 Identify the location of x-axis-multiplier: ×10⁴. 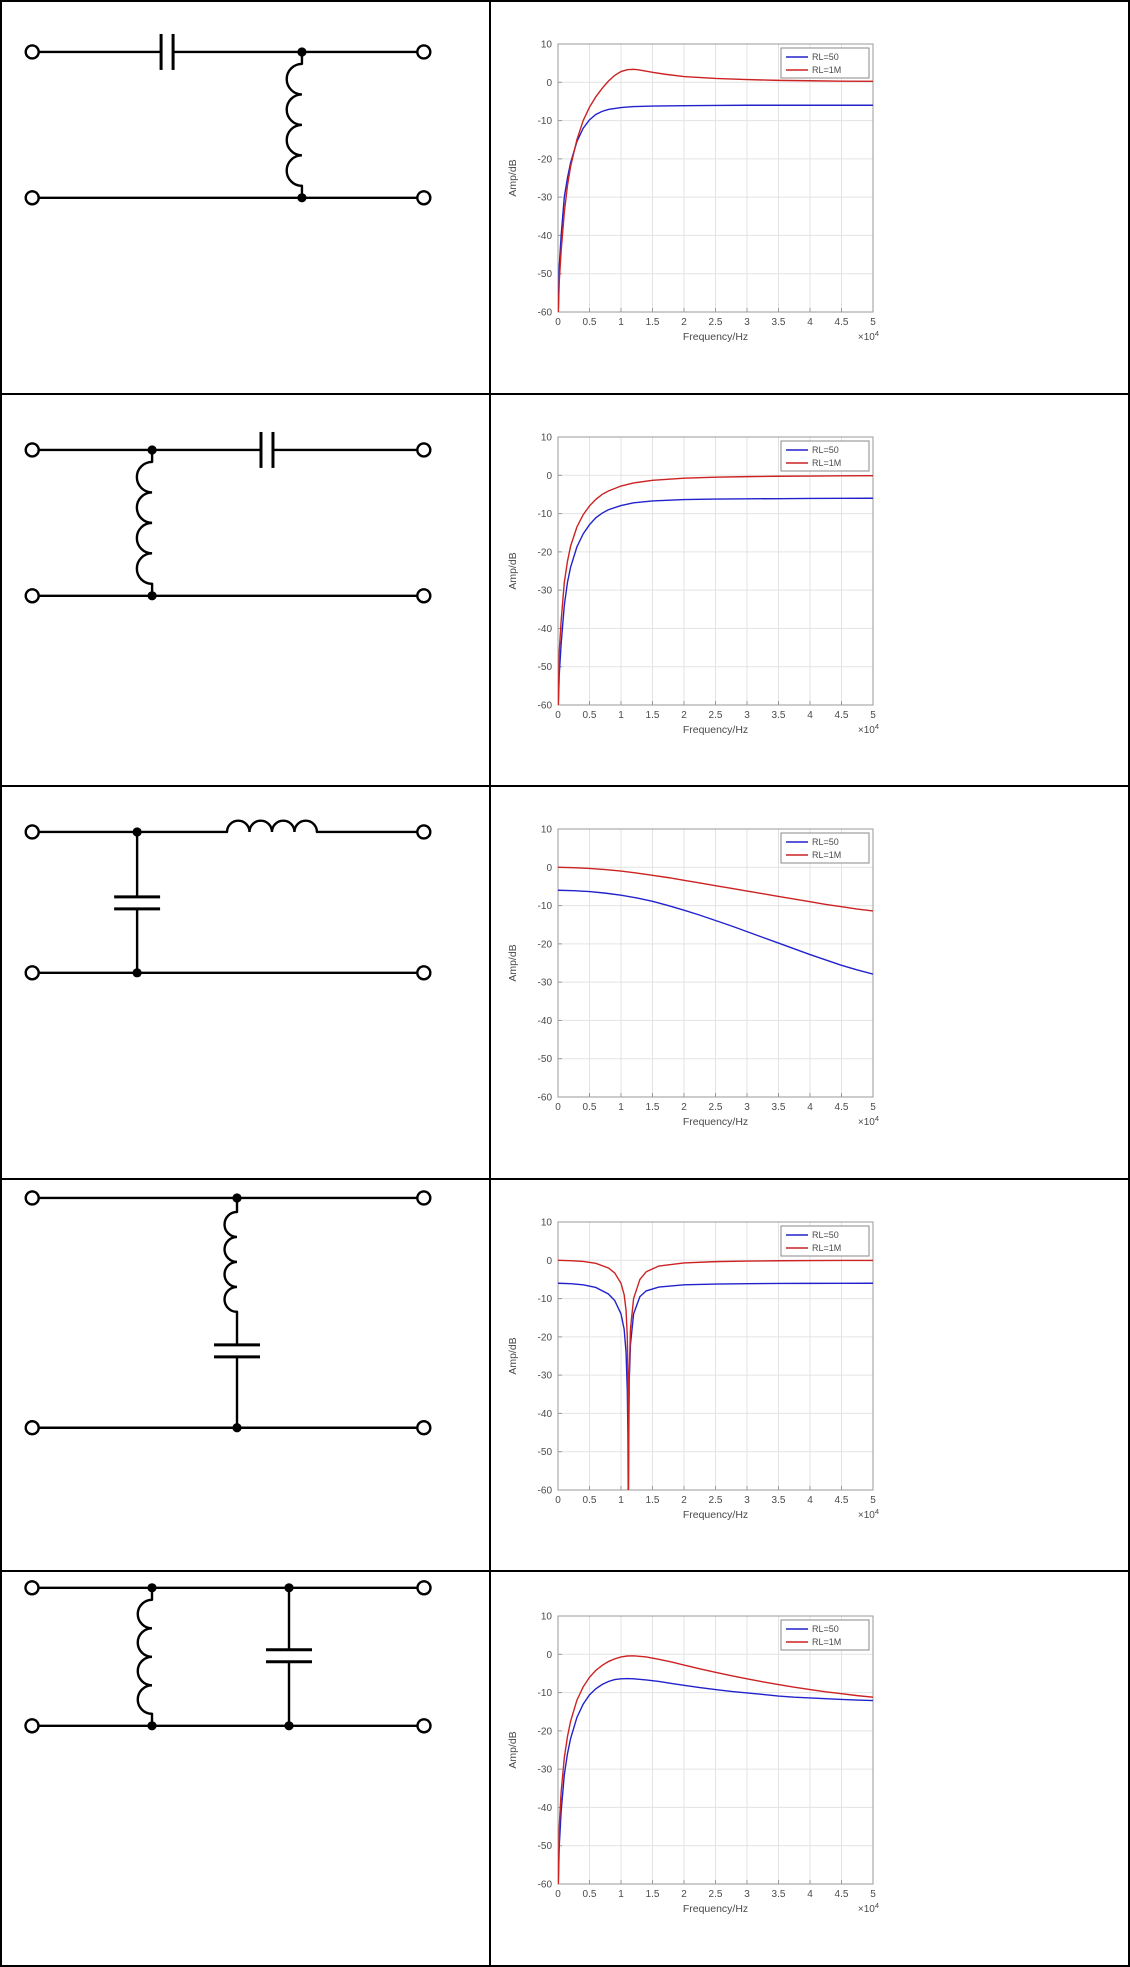
(868, 1121).